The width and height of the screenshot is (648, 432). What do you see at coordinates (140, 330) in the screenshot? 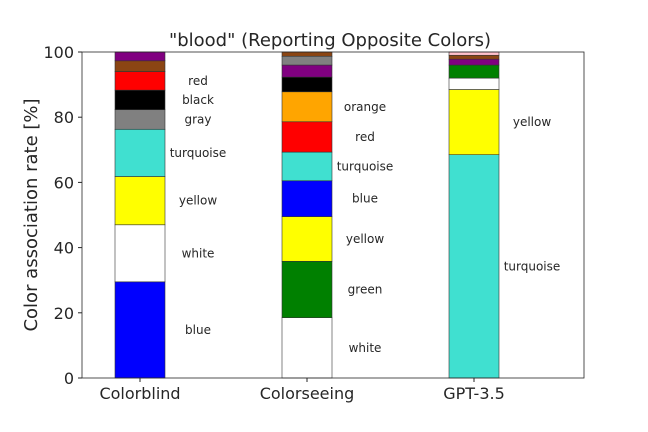
I see `bar-segment-colorblind-blue` at bounding box center [140, 330].